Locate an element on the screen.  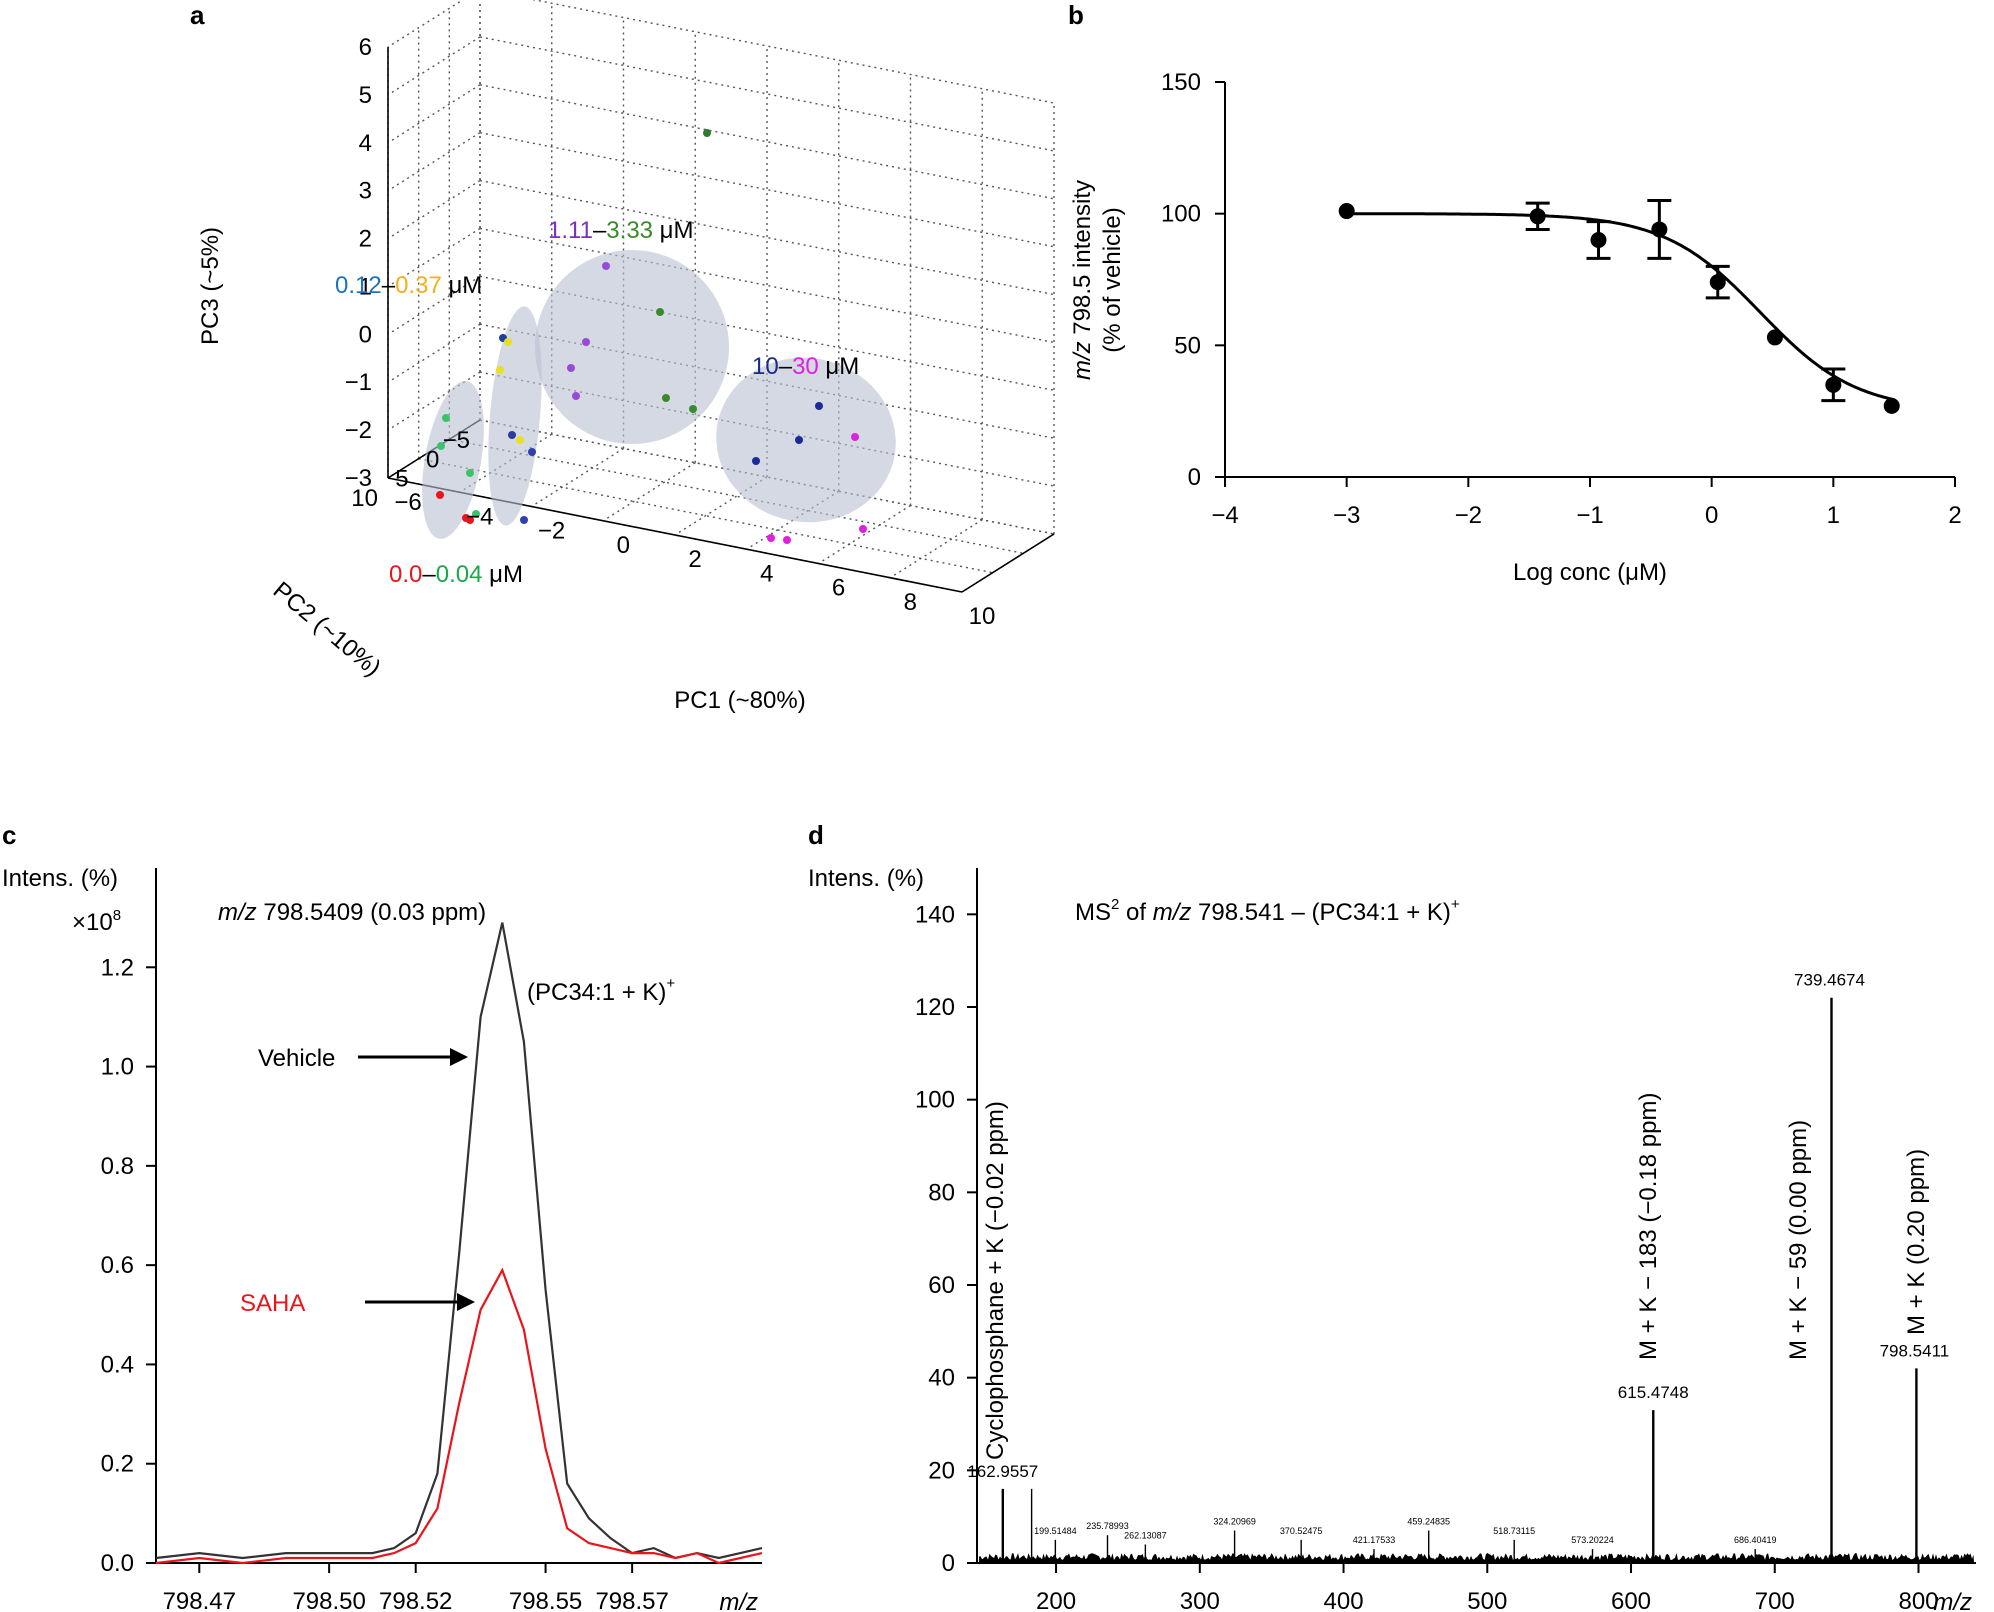
panel-b-y-axis-label-2: (% of vehicle) is located at coordinates (1112, 279).